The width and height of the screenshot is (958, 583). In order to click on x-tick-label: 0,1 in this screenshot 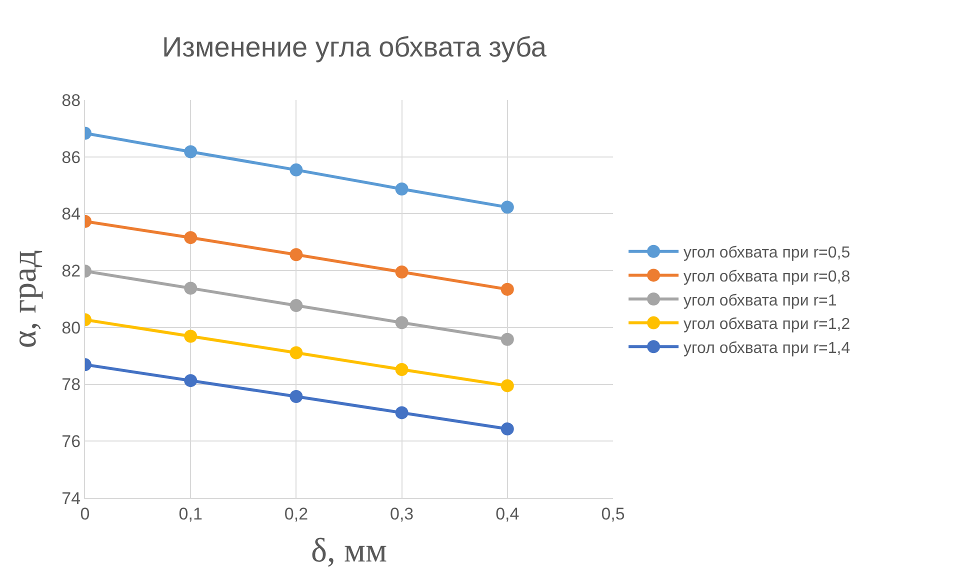, I will do `click(190, 514)`.